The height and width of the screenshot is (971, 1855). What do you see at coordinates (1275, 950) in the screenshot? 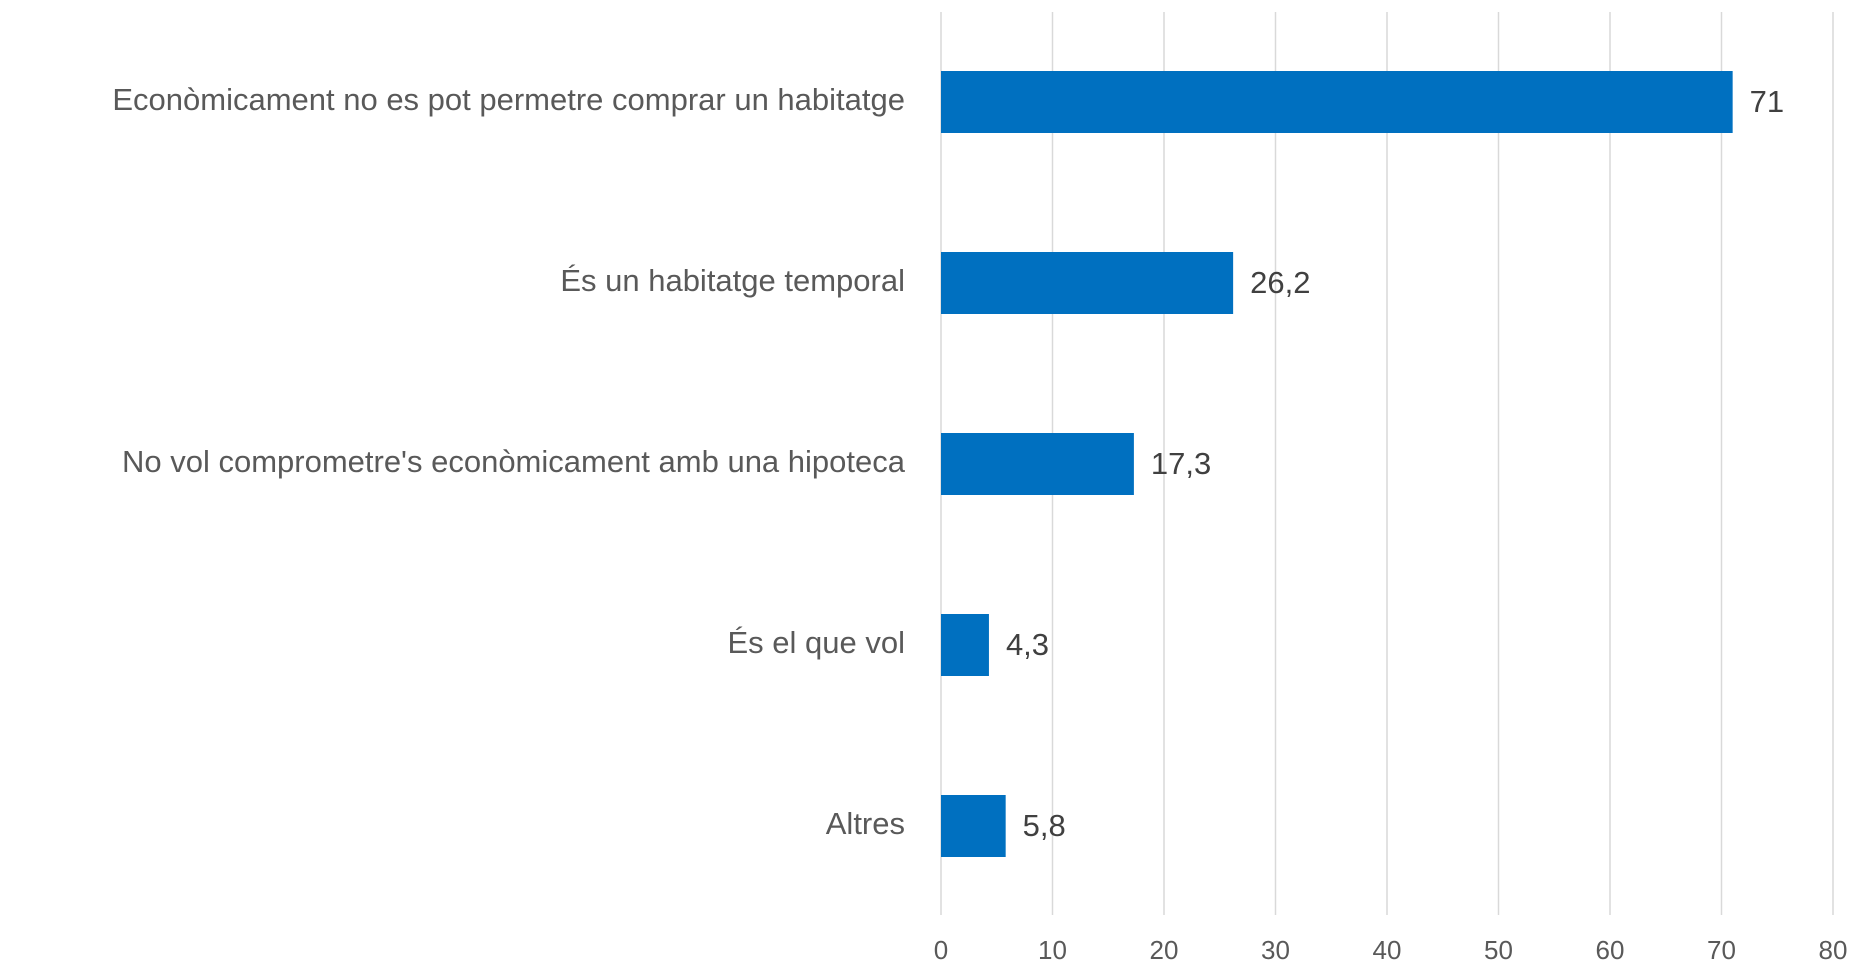
I see `x-tick-label: 30` at bounding box center [1275, 950].